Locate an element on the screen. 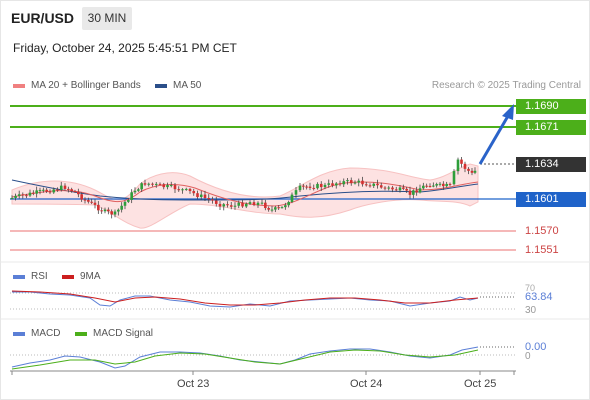 Image resolution: width=590 pixels, height=400 pixels. macd-swatch is located at coordinates (19, 333).